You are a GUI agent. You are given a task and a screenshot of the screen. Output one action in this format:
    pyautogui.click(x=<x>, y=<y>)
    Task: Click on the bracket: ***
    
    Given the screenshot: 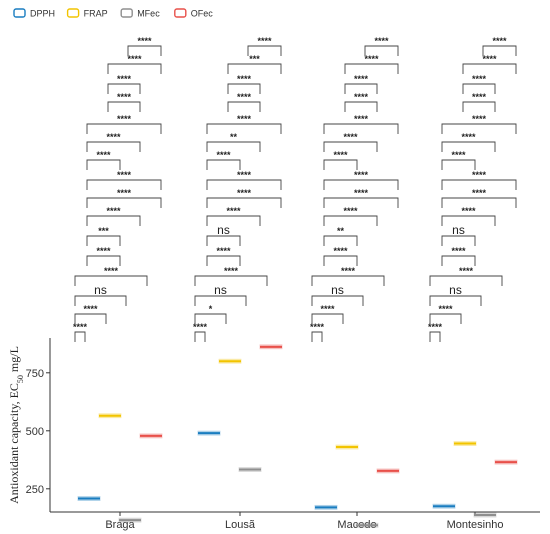 What is the action you would take?
    pyautogui.click(x=254, y=64)
    